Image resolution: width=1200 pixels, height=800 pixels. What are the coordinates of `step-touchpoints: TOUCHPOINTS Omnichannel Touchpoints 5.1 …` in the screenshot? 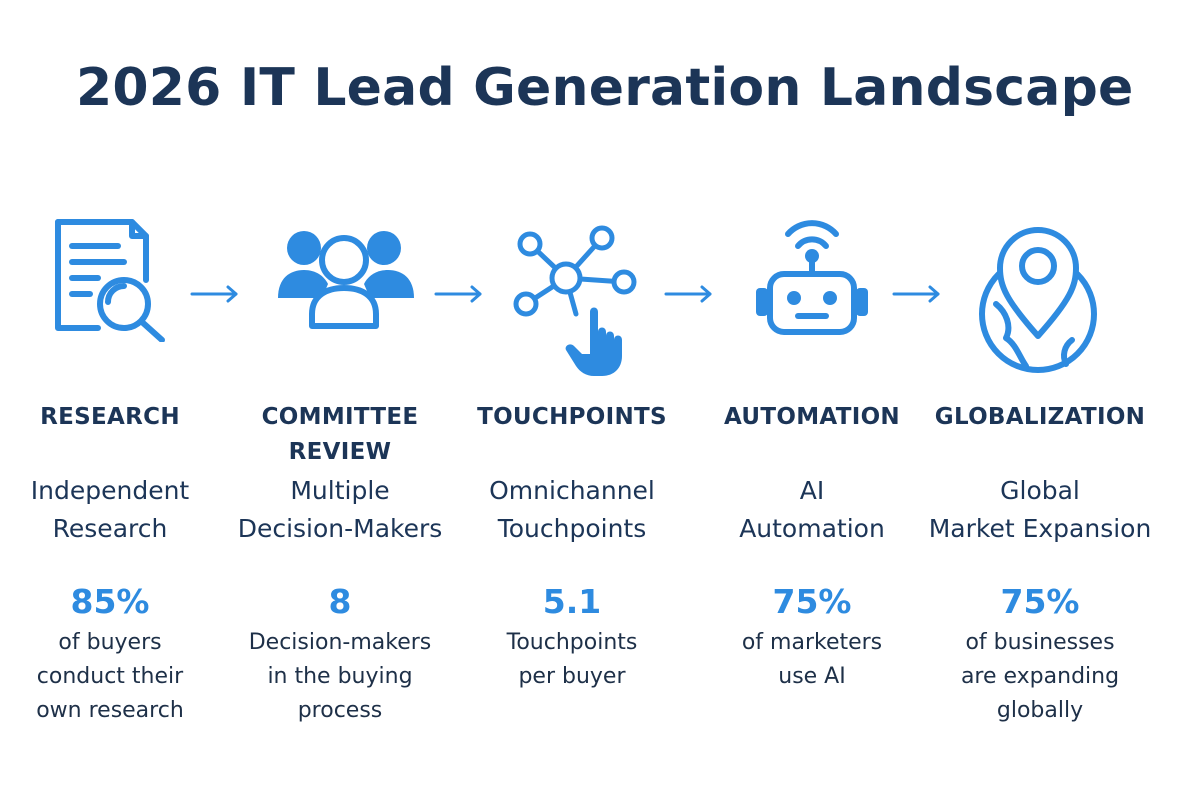 It's located at (572, 547).